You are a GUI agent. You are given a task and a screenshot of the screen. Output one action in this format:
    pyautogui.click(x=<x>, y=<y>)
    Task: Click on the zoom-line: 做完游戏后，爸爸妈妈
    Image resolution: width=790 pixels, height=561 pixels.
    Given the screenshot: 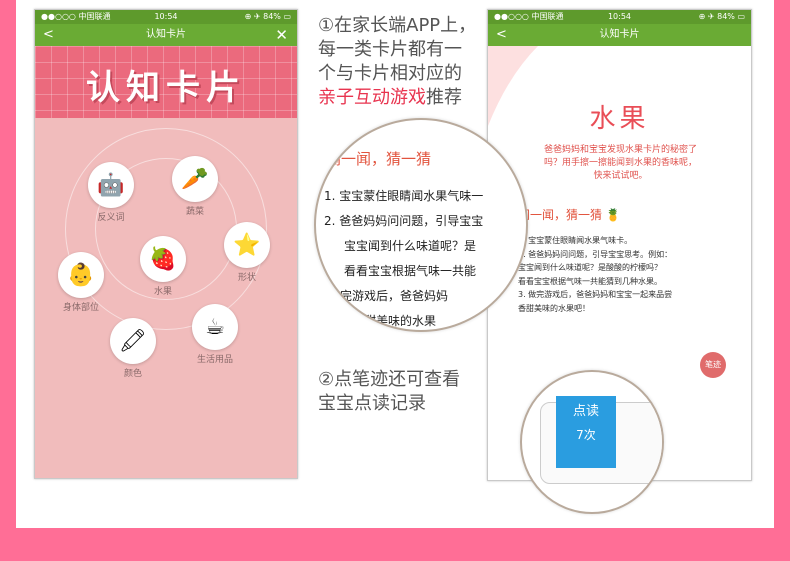 What is the action you would take?
    pyautogui.click(x=388, y=296)
    